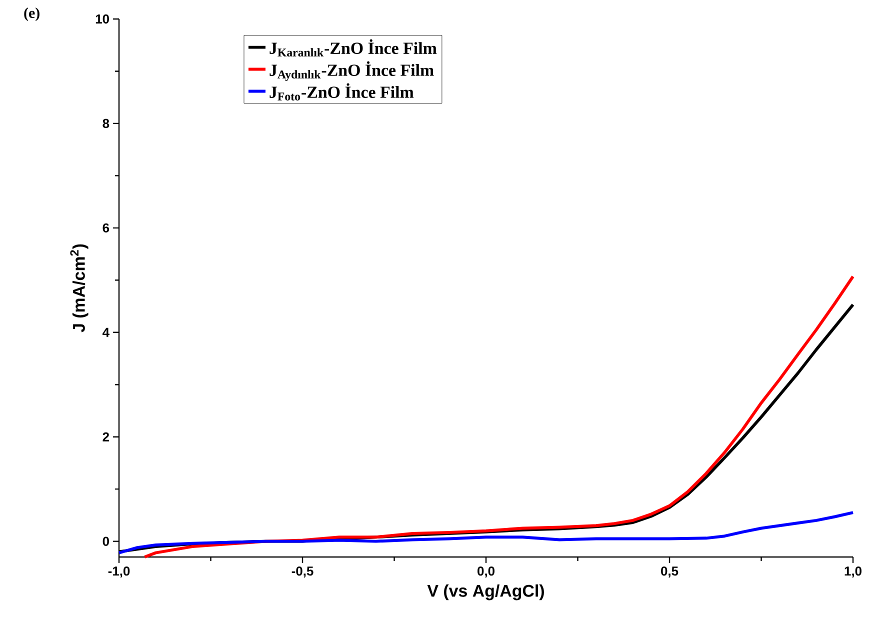 This screenshot has height=639, width=875. Describe the element at coordinates (353, 48) in the screenshot. I see `legend-label: J$_{Karanlık}$-ZnO İnce Film` at that location.